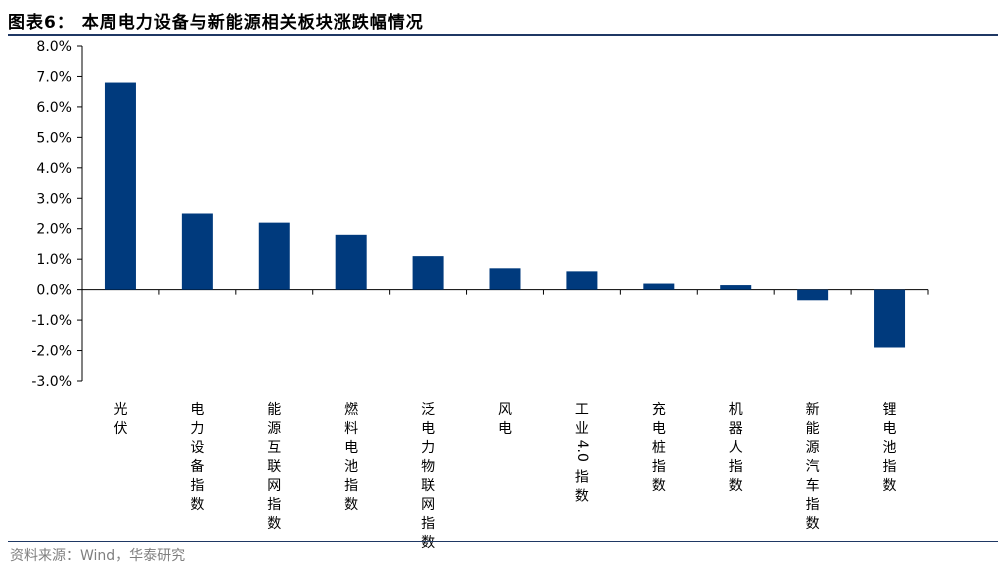 The image size is (1005, 572). Describe the element at coordinates (54, 77) in the screenshot. I see `y-tick-label: 7.0%` at that location.